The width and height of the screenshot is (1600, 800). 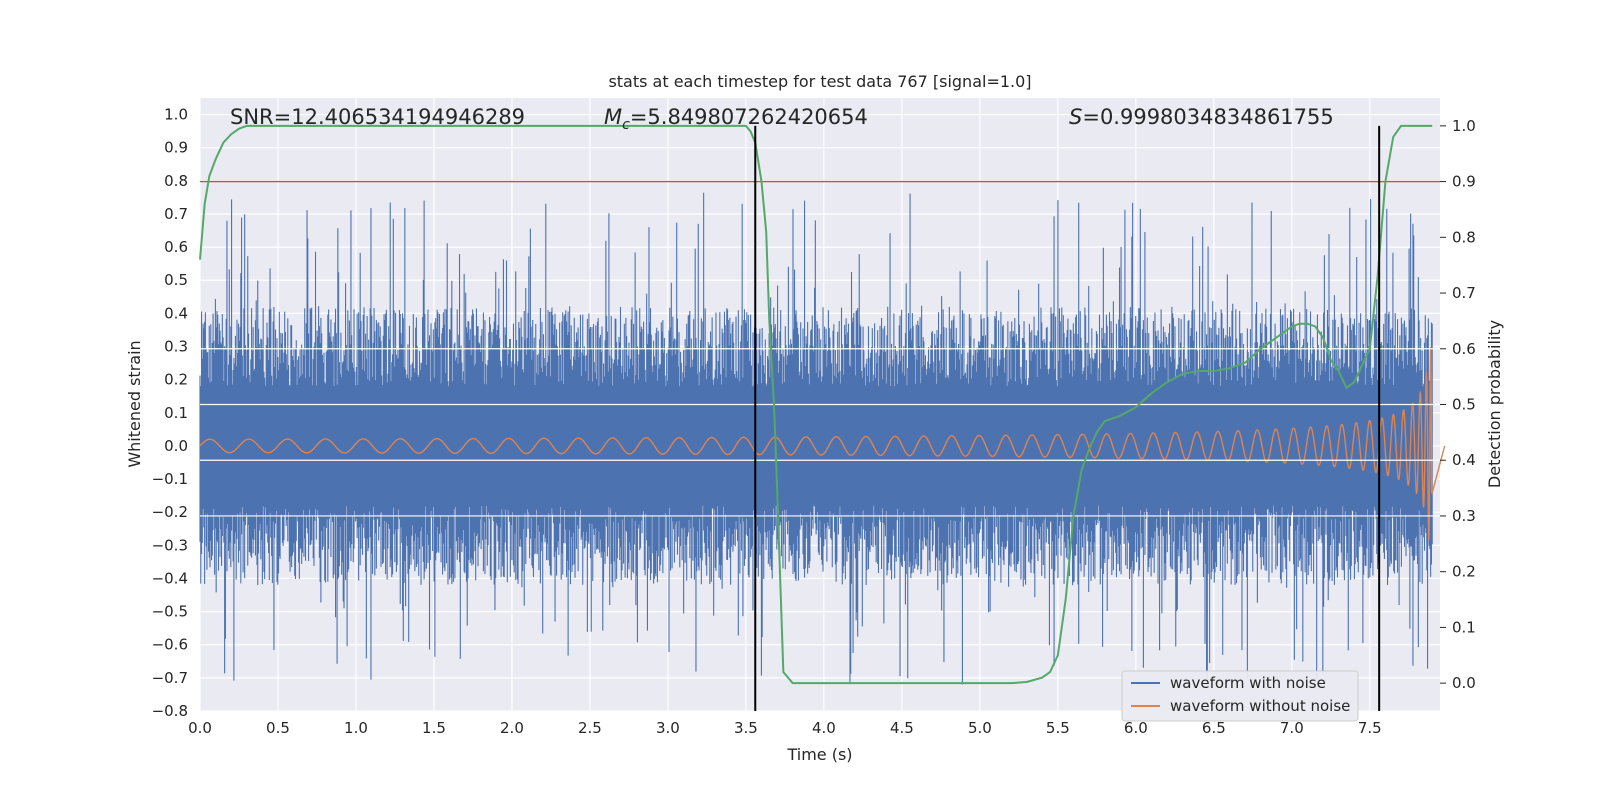 What do you see at coordinates (1370, 728) in the screenshot?
I see `x-tick-label: 7.5` at bounding box center [1370, 728].